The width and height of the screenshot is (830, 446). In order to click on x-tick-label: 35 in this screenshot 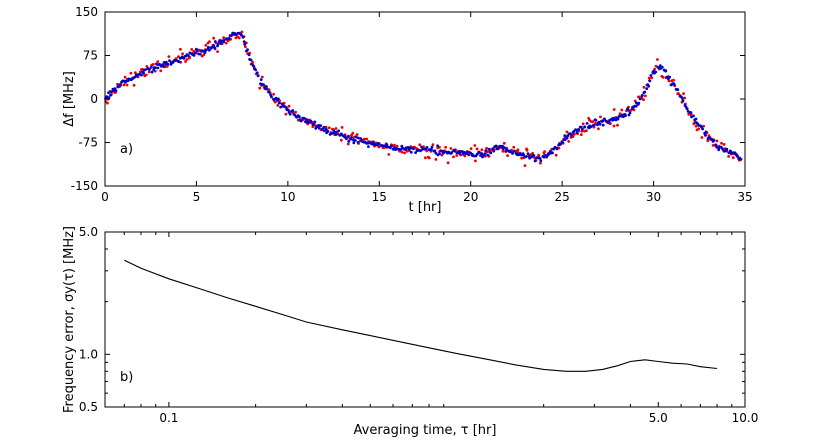, I will do `click(744, 197)`.